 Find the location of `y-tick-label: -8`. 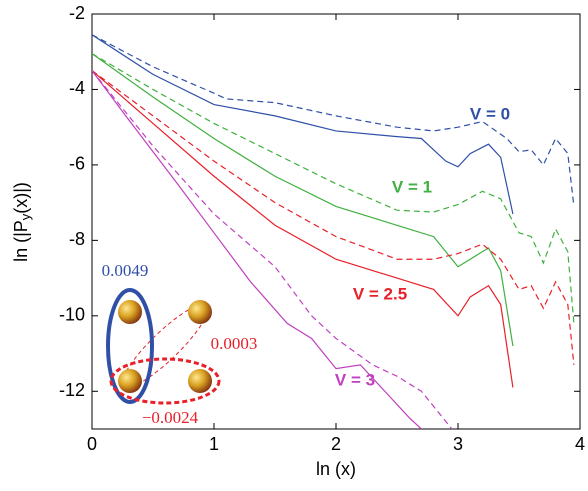

y-tick-label: -8 is located at coordinates (77, 239).